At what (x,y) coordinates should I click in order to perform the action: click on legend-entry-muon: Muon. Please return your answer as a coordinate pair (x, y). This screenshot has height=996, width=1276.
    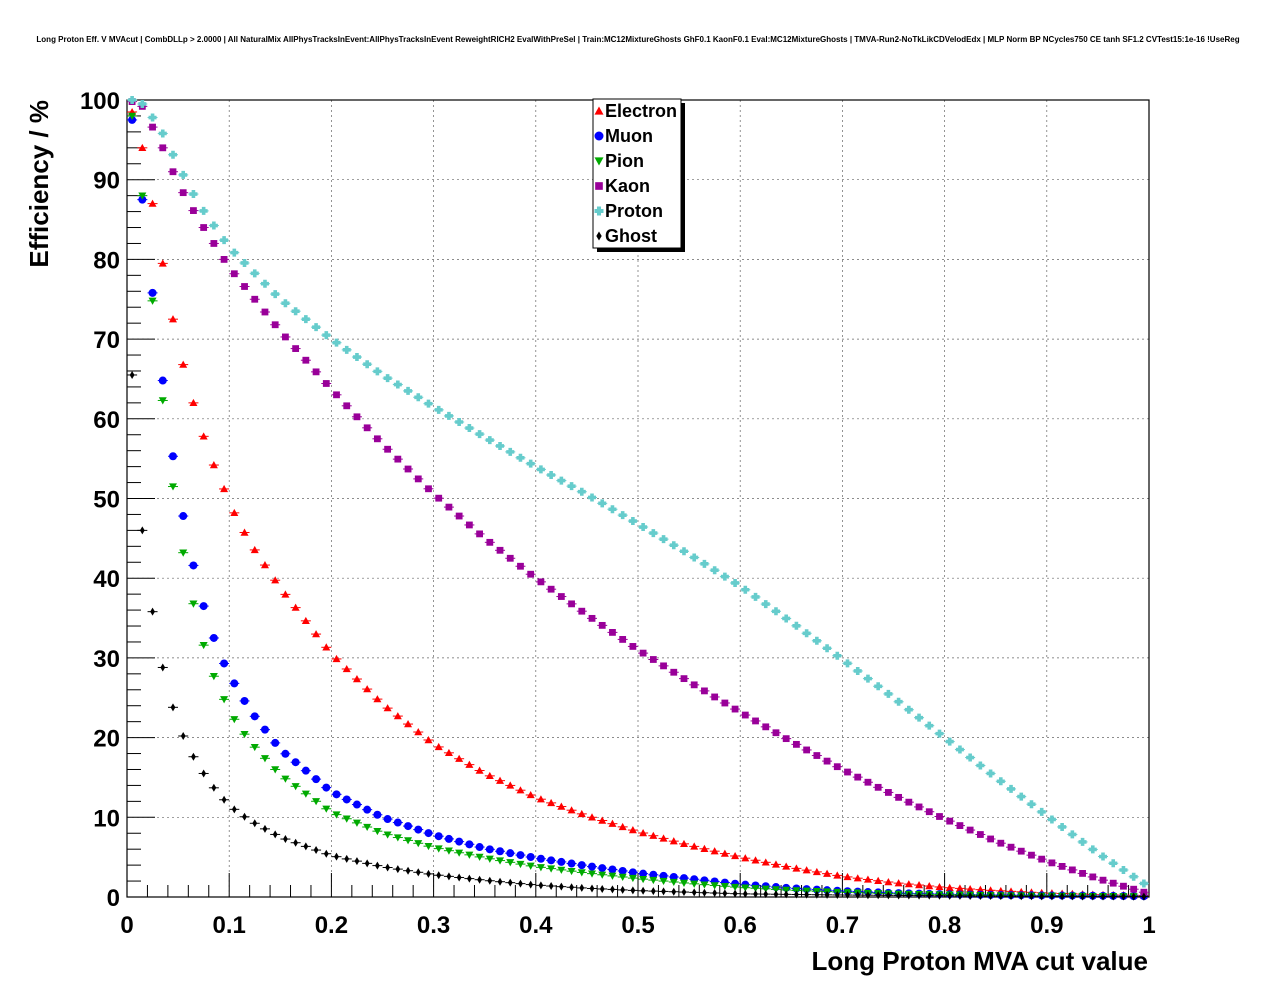
    Looking at the image, I should click on (629, 136).